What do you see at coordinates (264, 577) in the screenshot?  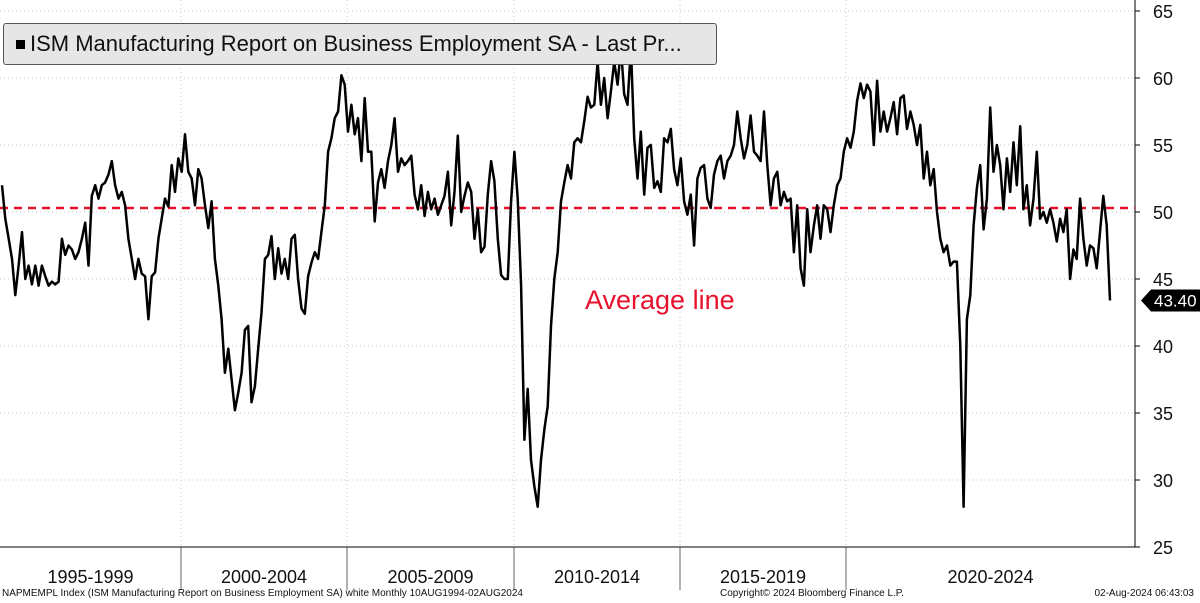 I see `x-period-label: 2000-2004` at bounding box center [264, 577].